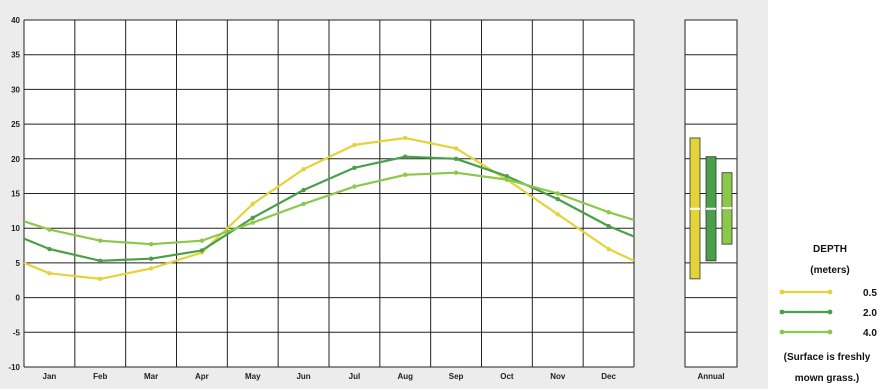 This screenshot has width=884, height=389. Describe the element at coordinates (827, 357) in the screenshot. I see `legend-note-line1: (Surface is freshly` at that location.